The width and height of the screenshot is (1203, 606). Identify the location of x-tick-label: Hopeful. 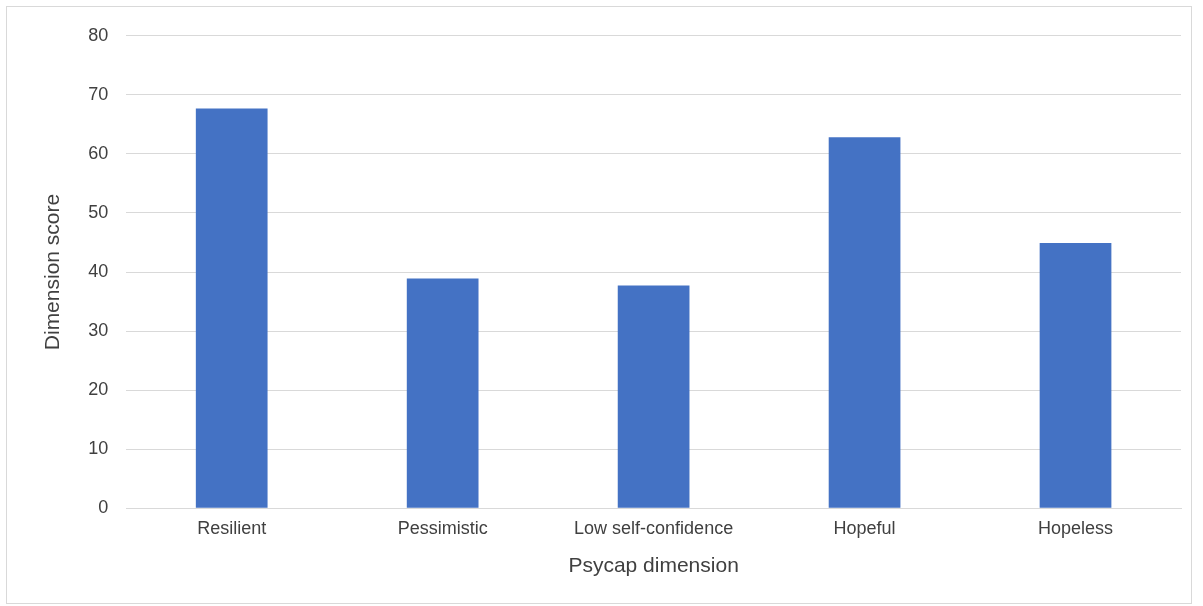
(864, 527).